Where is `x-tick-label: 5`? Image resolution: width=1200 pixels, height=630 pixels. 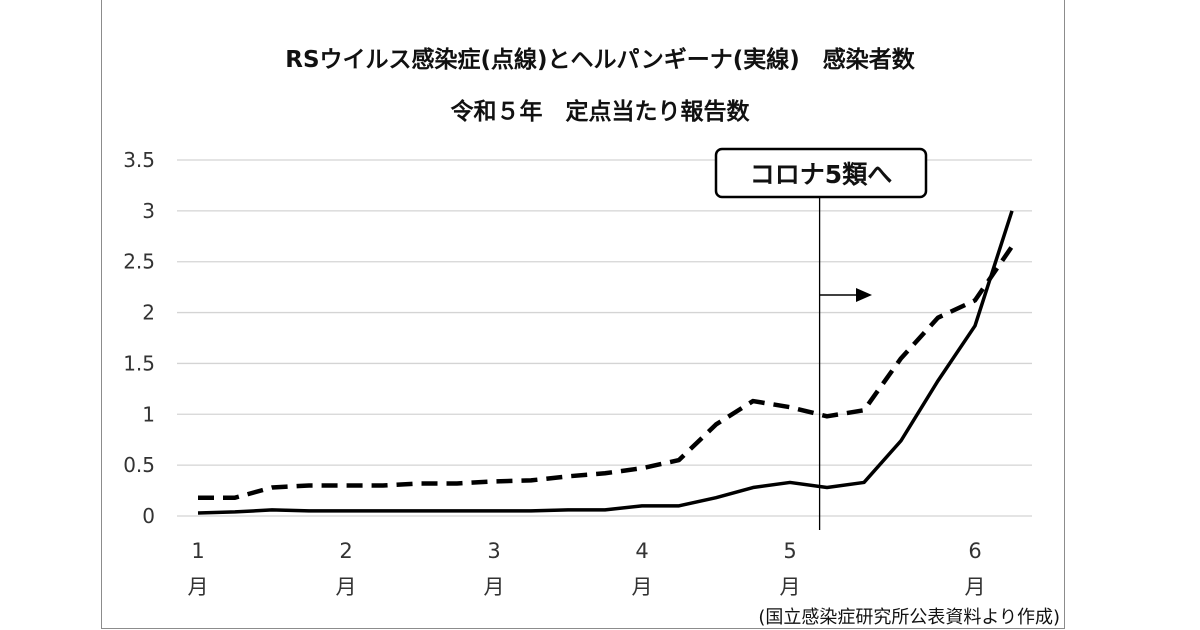
x-tick-label: 5 is located at coordinates (789, 551).